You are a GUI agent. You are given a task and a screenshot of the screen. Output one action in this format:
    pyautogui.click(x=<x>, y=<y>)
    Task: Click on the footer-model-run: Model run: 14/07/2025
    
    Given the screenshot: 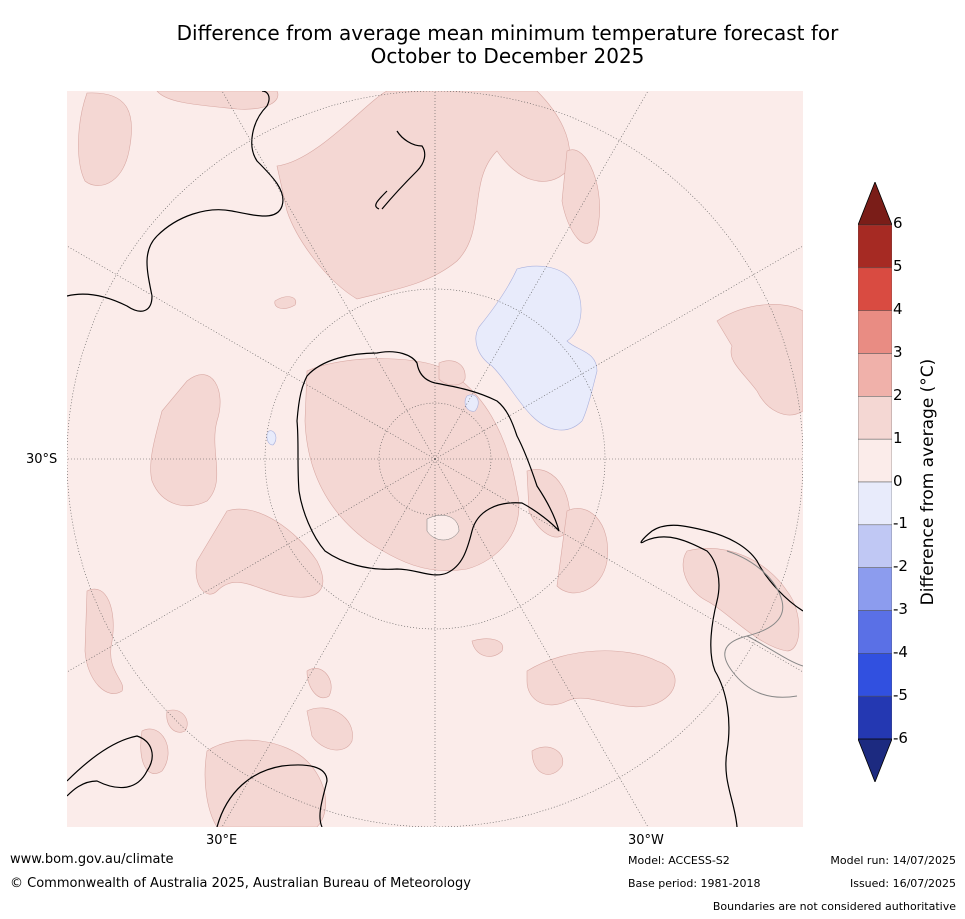 What is the action you would take?
    pyautogui.click(x=893, y=860)
    